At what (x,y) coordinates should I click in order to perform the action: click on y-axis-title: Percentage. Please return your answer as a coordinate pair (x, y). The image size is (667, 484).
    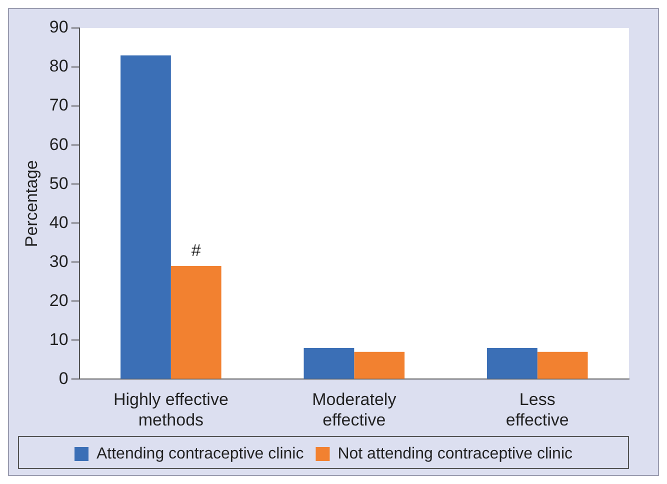
    Looking at the image, I should click on (31, 204).